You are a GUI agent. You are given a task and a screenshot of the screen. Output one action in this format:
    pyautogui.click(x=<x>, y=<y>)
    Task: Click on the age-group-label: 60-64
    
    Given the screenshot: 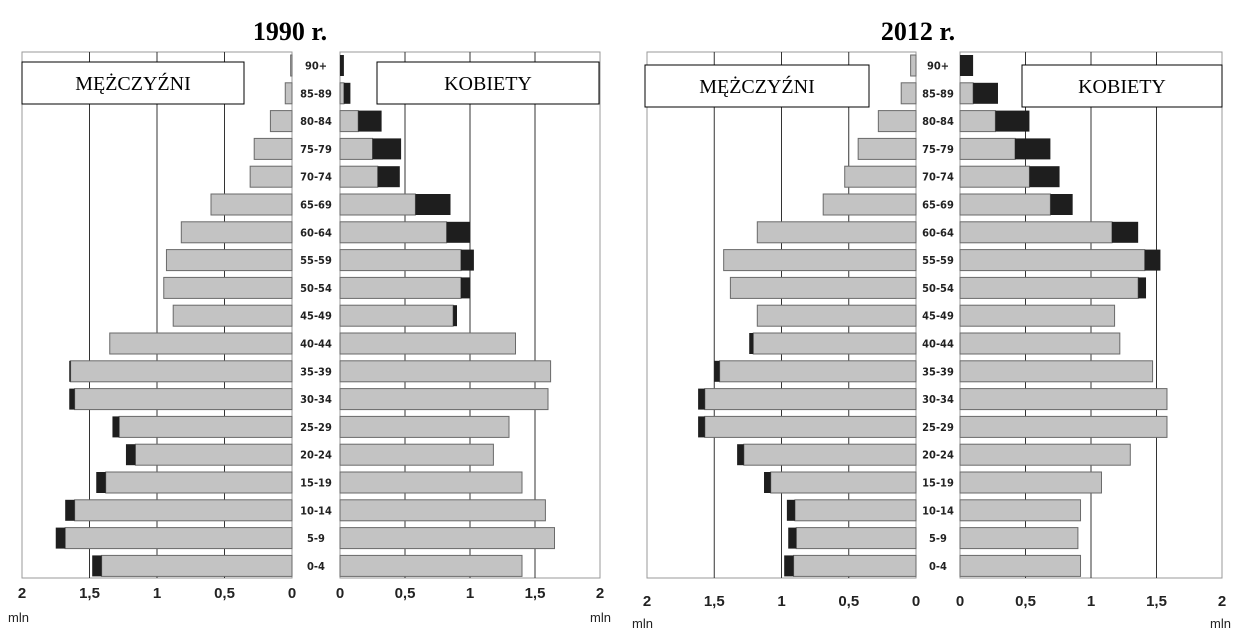 What is the action you would take?
    pyautogui.click(x=938, y=232)
    